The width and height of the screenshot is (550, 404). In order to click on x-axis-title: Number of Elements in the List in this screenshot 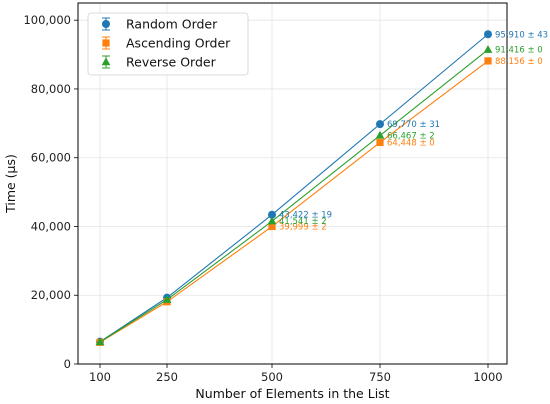, I will do `click(292, 393)`.